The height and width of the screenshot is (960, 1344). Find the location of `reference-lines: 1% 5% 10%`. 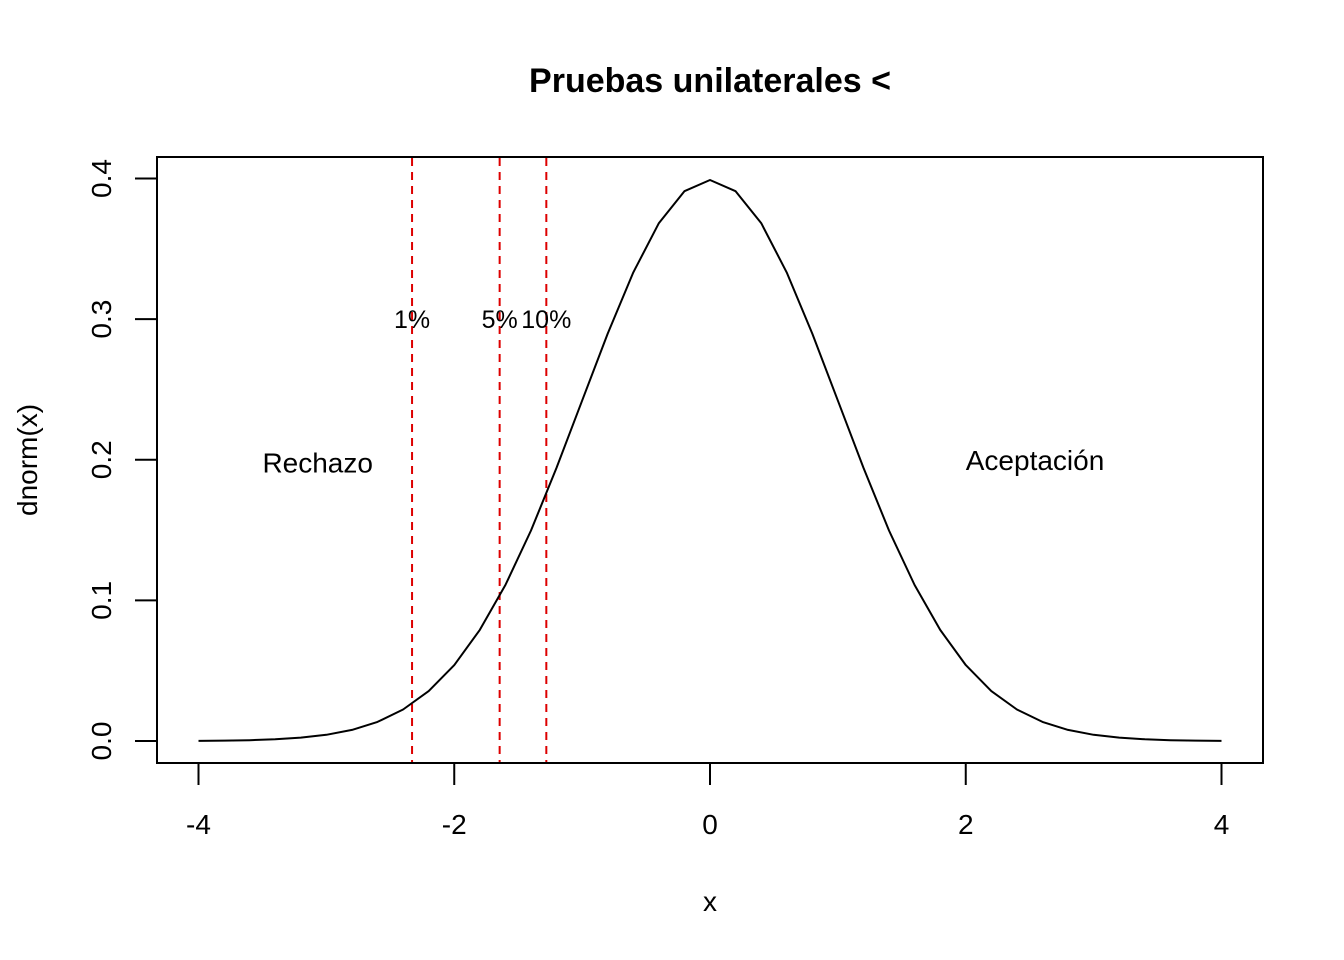

reference-lines: 1% 5% 10% is located at coordinates (482, 460).